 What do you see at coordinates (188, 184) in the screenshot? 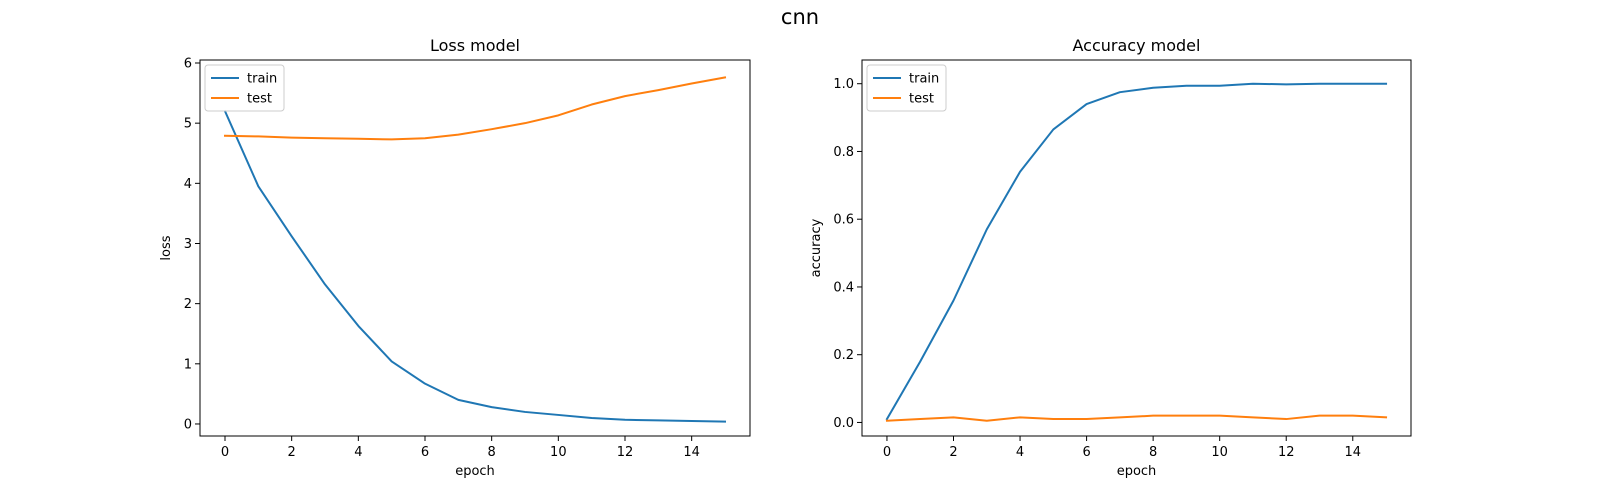
I see `loss-y-tick-label: 4` at bounding box center [188, 184].